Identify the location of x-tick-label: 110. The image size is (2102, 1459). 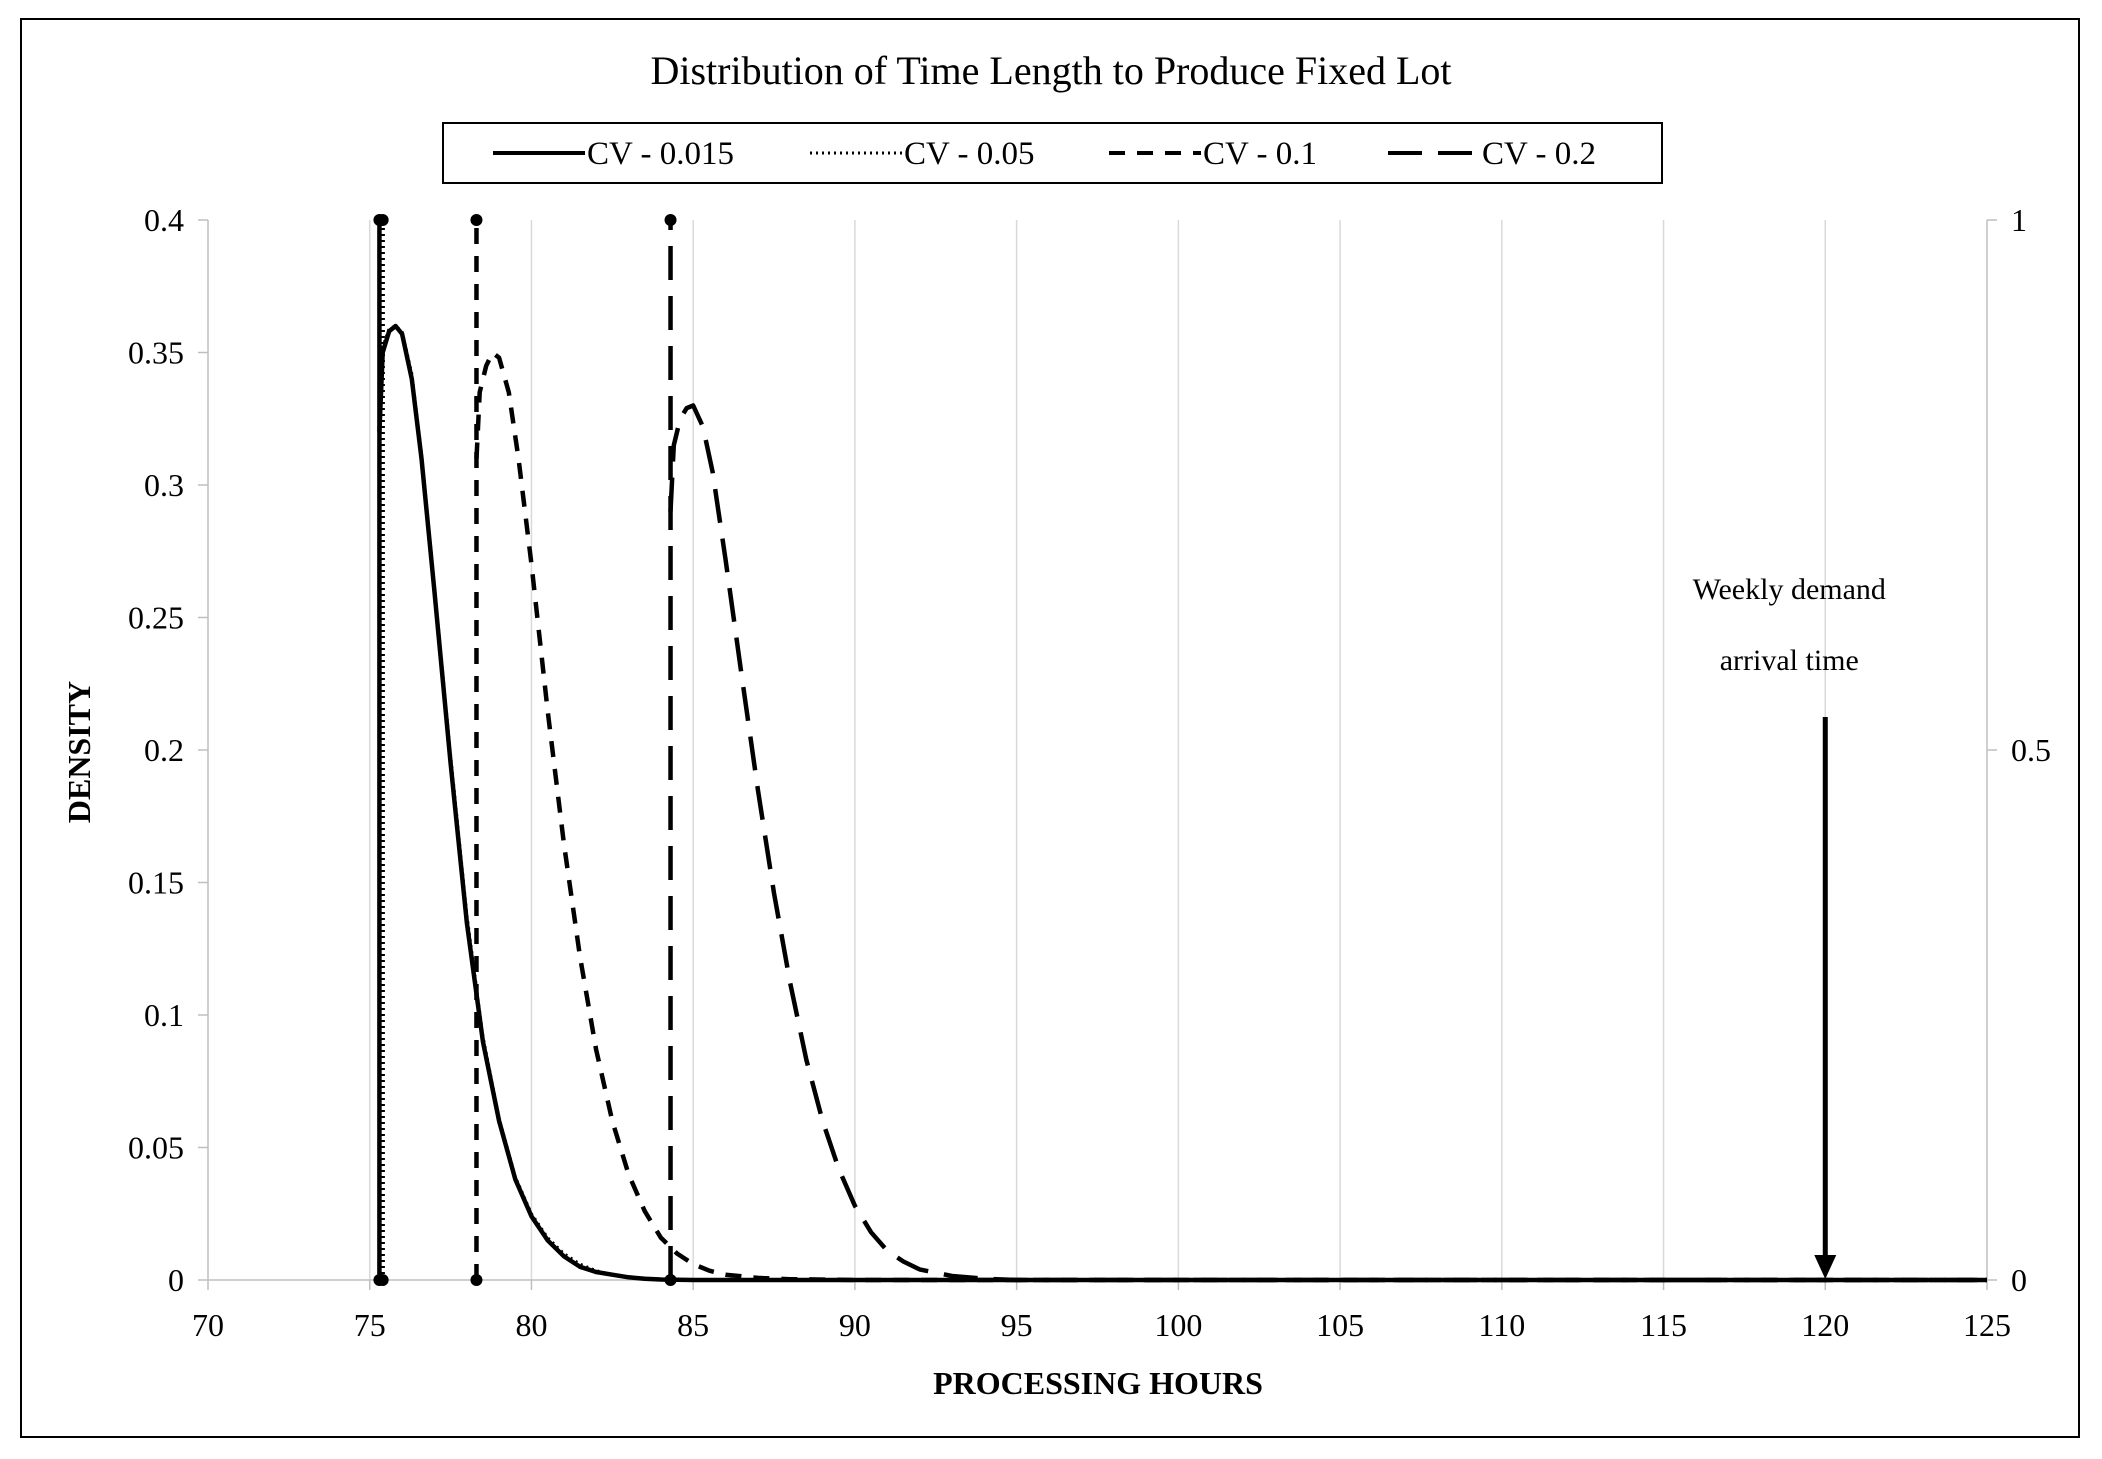
(1501, 1325).